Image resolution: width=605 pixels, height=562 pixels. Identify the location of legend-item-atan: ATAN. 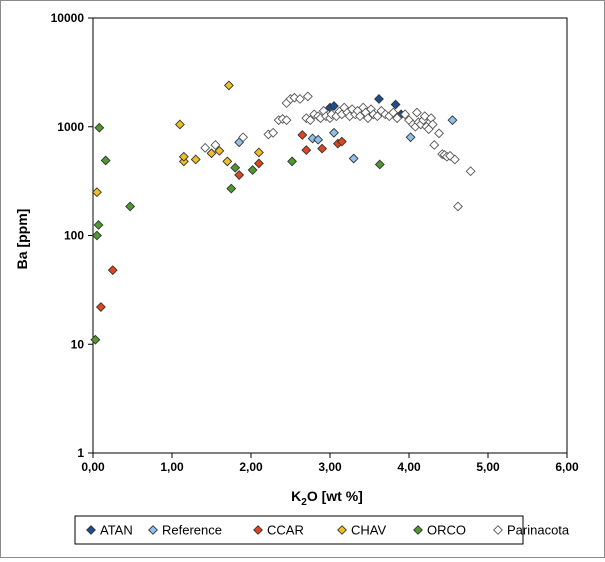
(109, 530).